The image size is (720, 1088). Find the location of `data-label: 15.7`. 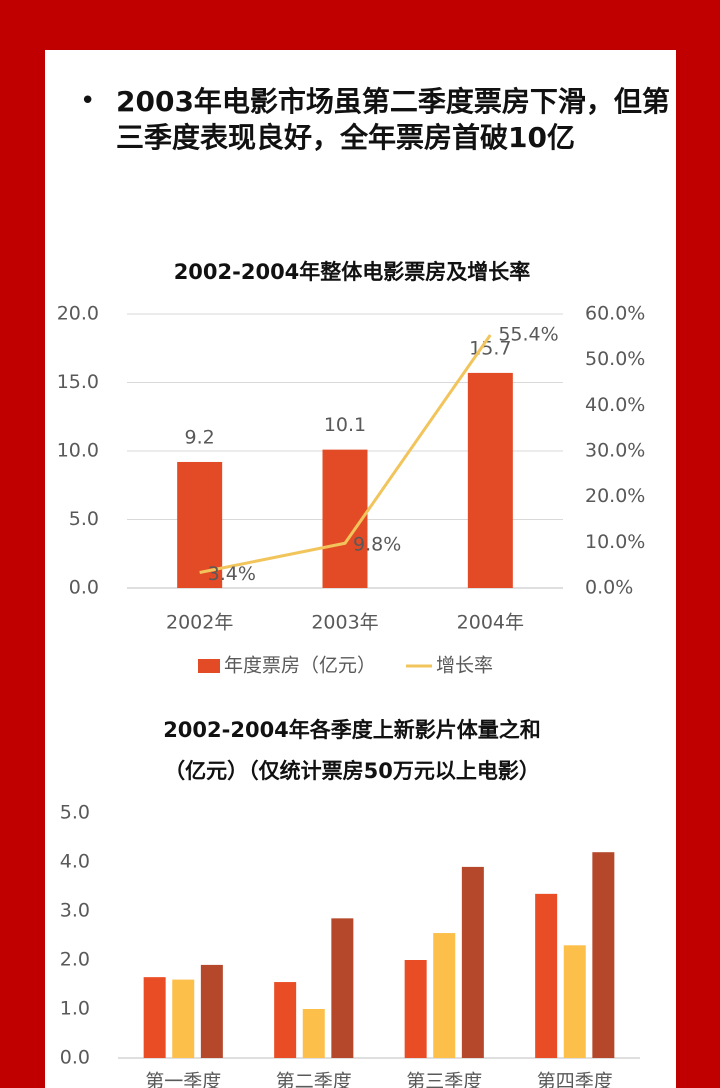

data-label: 15.7 is located at coordinates (490, 348).